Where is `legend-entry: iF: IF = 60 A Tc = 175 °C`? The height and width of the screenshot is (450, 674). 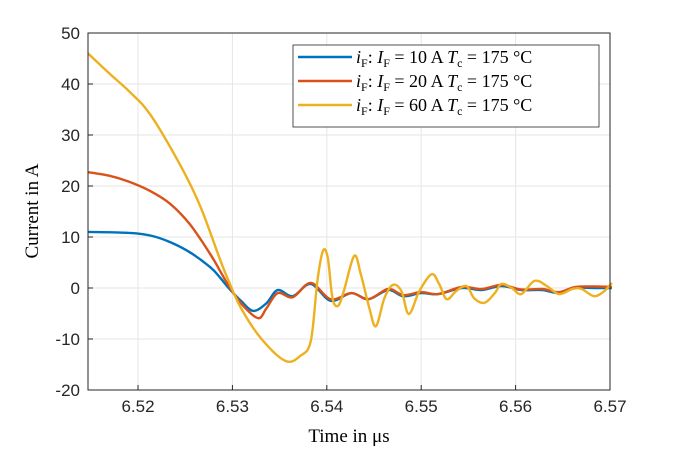
legend-entry: iF: IF = 60 A Tc = 175 °C is located at coordinates (444, 106).